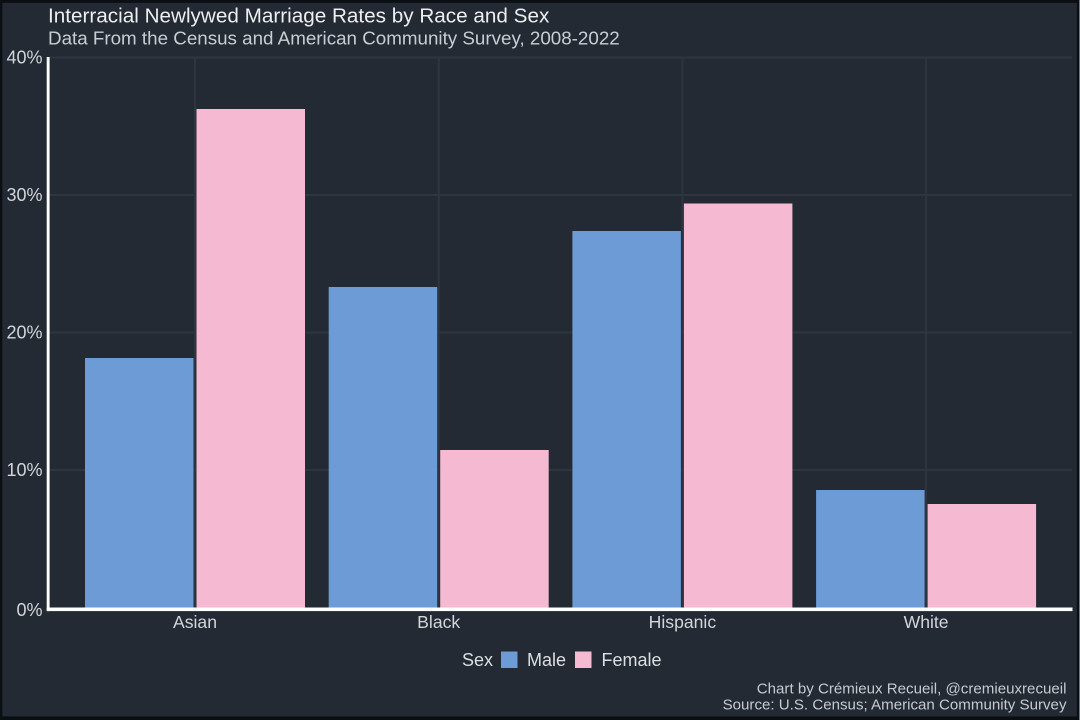 The height and width of the screenshot is (720, 1080). Describe the element at coordinates (683, 622) in the screenshot. I see `svg-text: Hispanic` at that location.